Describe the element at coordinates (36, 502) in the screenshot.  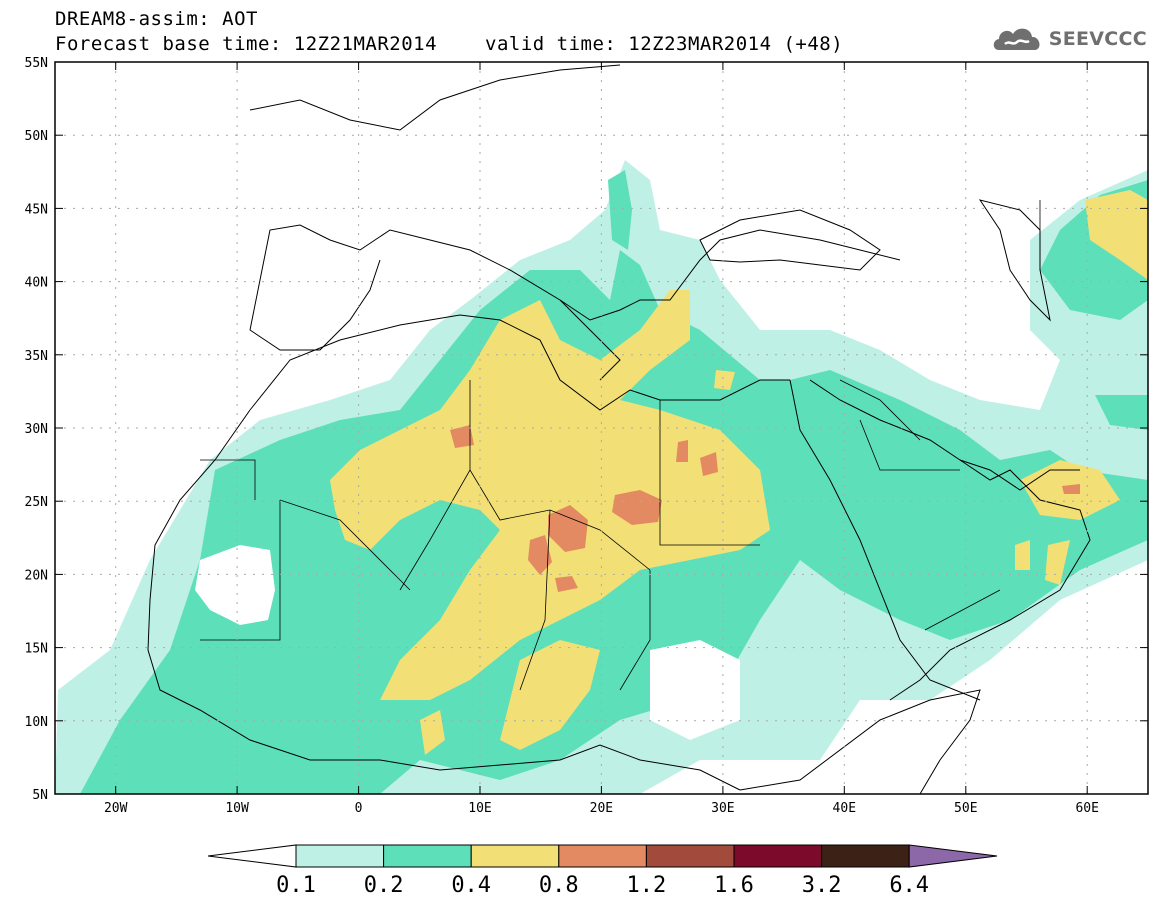
I see `lat-label: 25N` at that location.